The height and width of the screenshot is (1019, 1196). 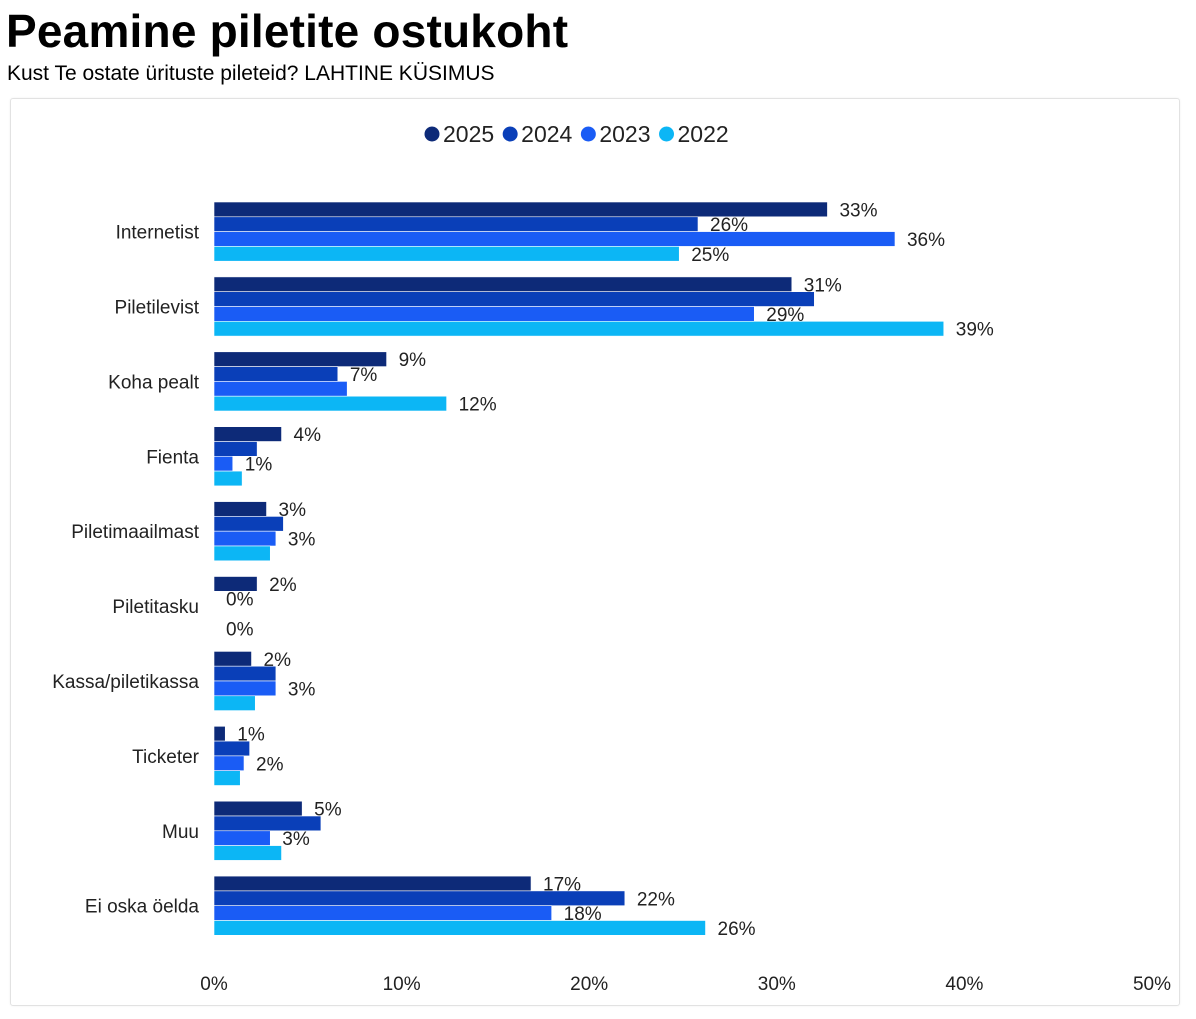 What do you see at coordinates (308, 435) in the screenshot?
I see `data-label: 4%` at bounding box center [308, 435].